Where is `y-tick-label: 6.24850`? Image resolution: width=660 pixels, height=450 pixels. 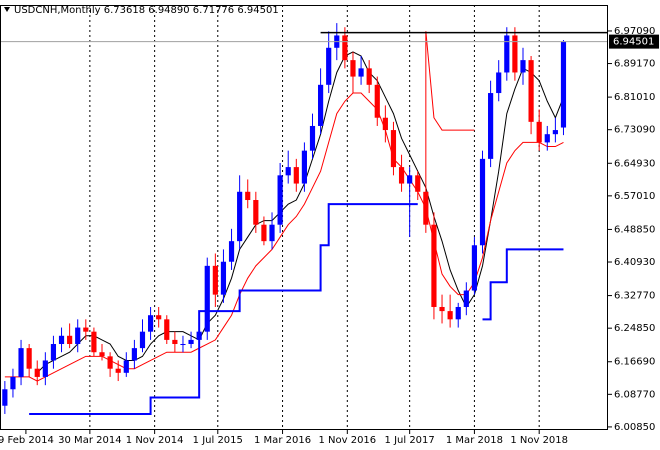
y-tick-label: 6.24850 is located at coordinates (634, 328).